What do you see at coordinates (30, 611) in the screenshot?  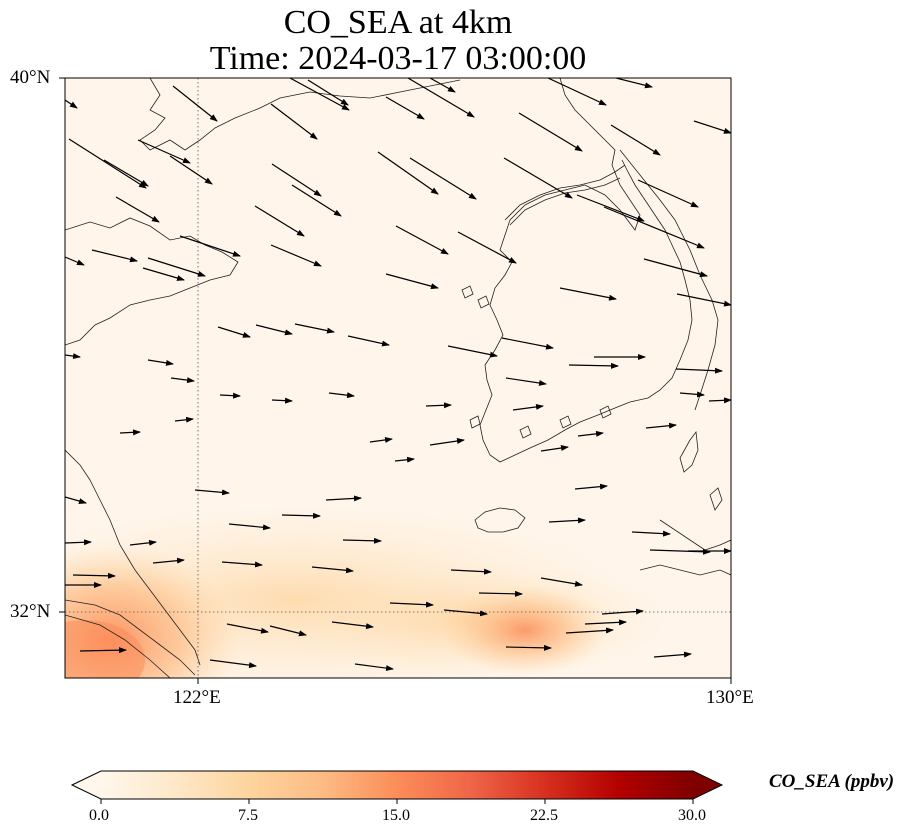 I see `y-tick-label-32n: 32°N` at bounding box center [30, 611].